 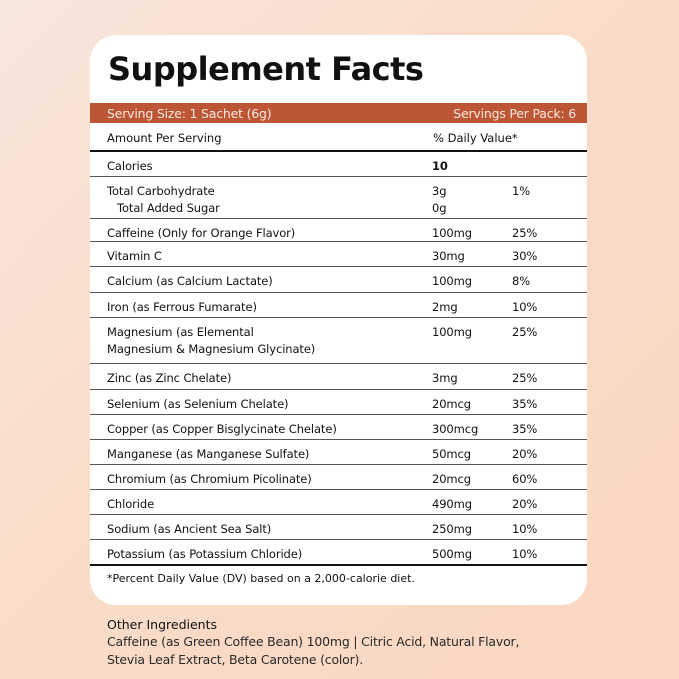 I want to click on nutrient-amount: 300mcg, so click(x=455, y=429).